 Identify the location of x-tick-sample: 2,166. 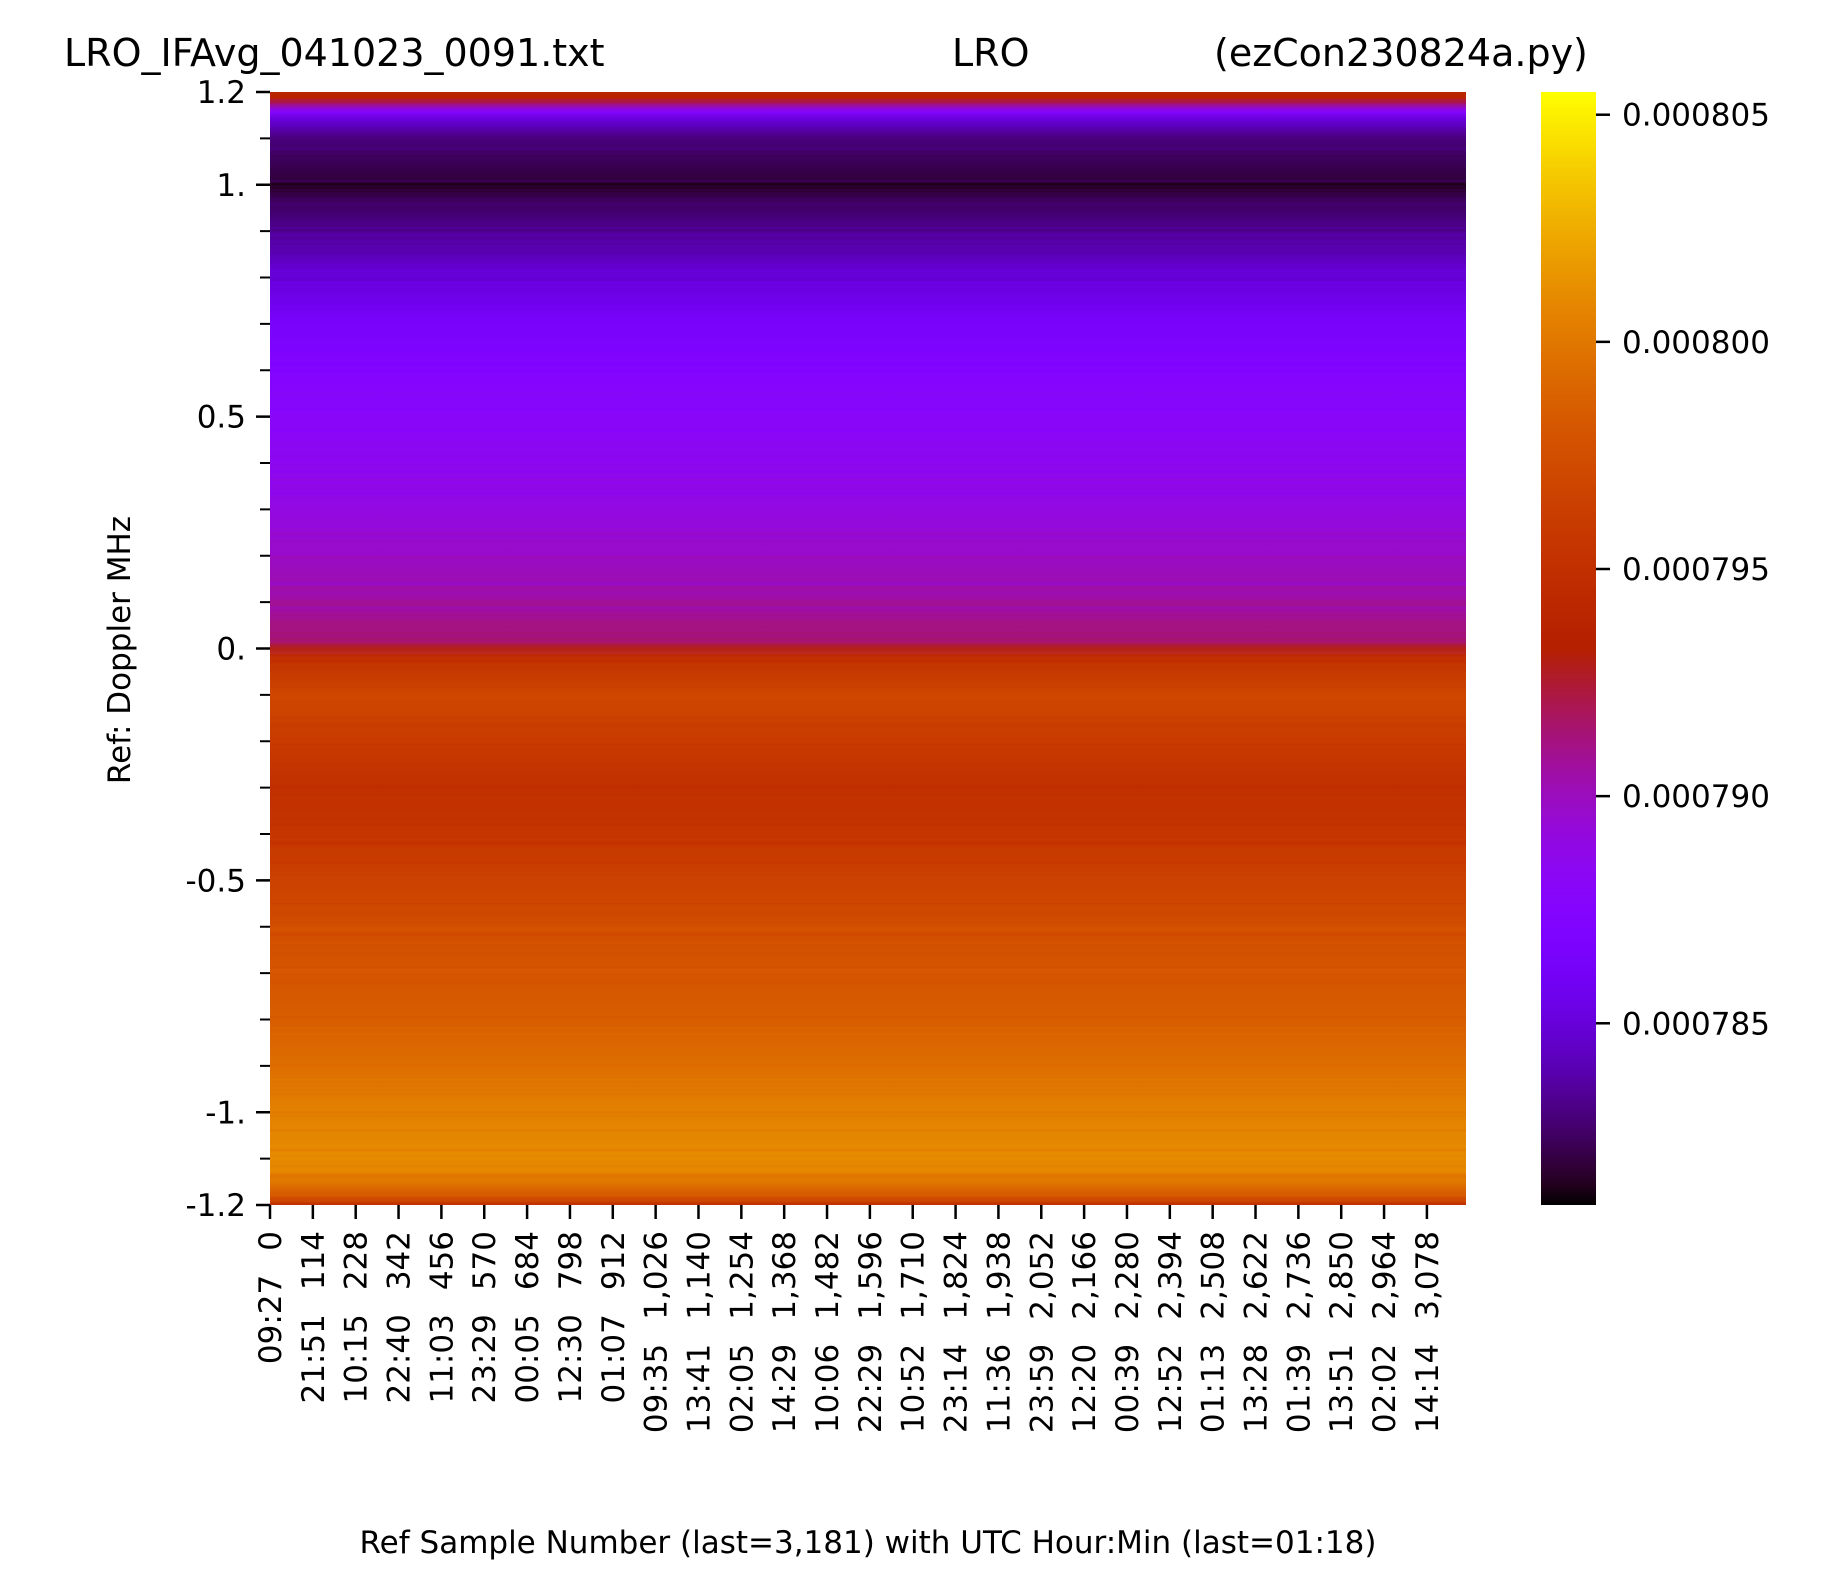
(1085, 1275).